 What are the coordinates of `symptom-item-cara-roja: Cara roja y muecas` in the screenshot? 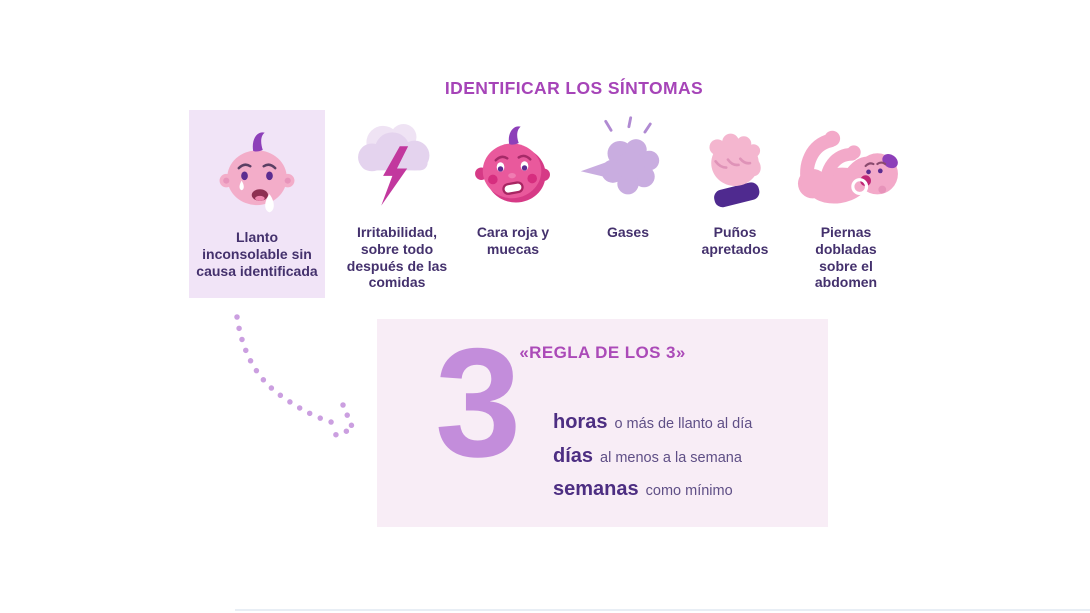 It's located at (513, 184).